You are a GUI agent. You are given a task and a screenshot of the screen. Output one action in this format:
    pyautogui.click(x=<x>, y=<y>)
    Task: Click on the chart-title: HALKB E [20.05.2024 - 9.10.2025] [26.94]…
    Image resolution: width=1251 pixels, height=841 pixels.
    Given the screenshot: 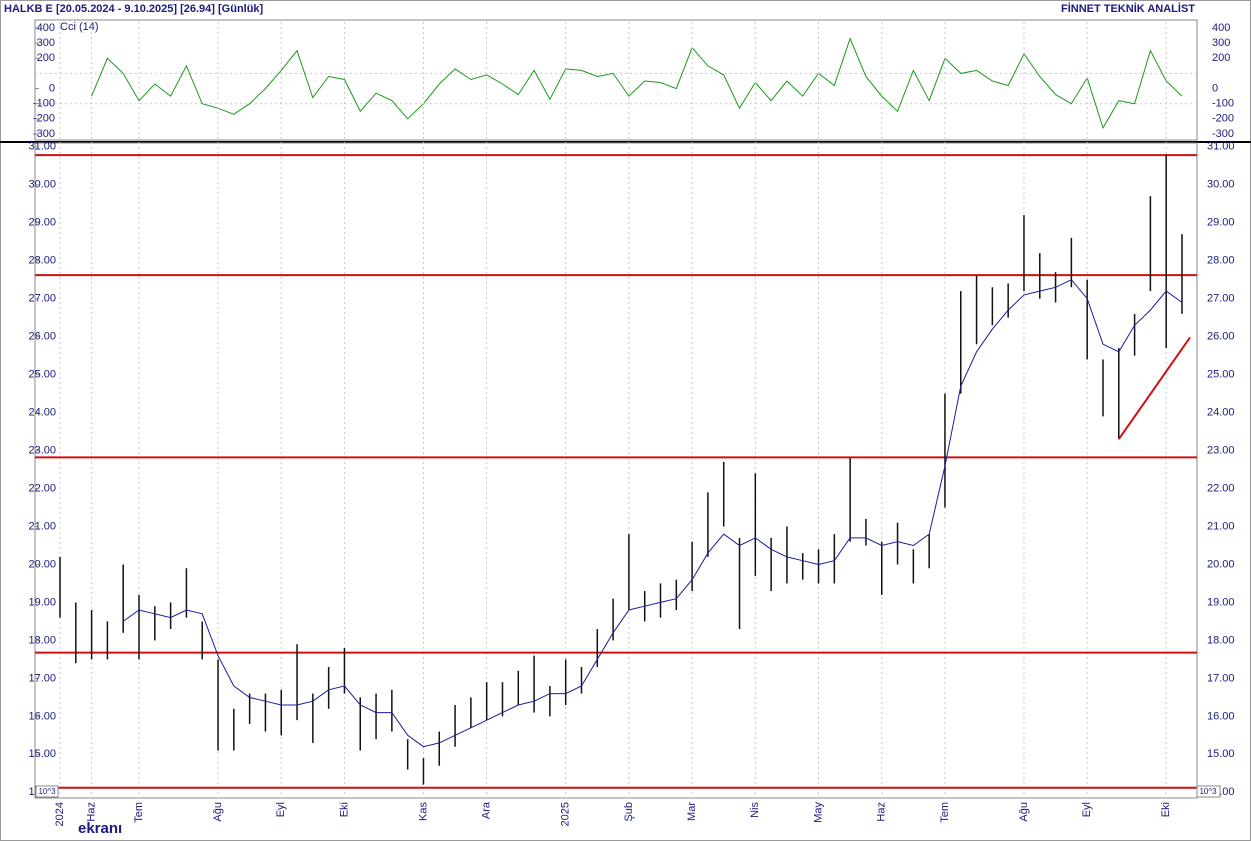 What is the action you would take?
    pyautogui.click(x=134, y=9)
    